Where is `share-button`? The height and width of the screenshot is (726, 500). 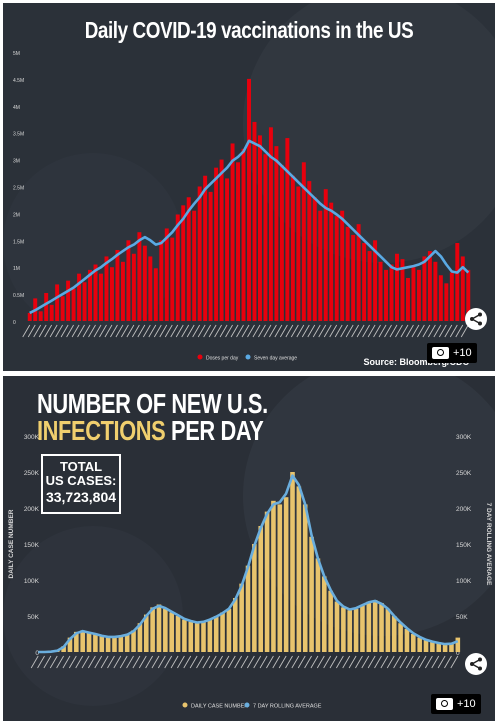 share-button is located at coordinates (476, 319).